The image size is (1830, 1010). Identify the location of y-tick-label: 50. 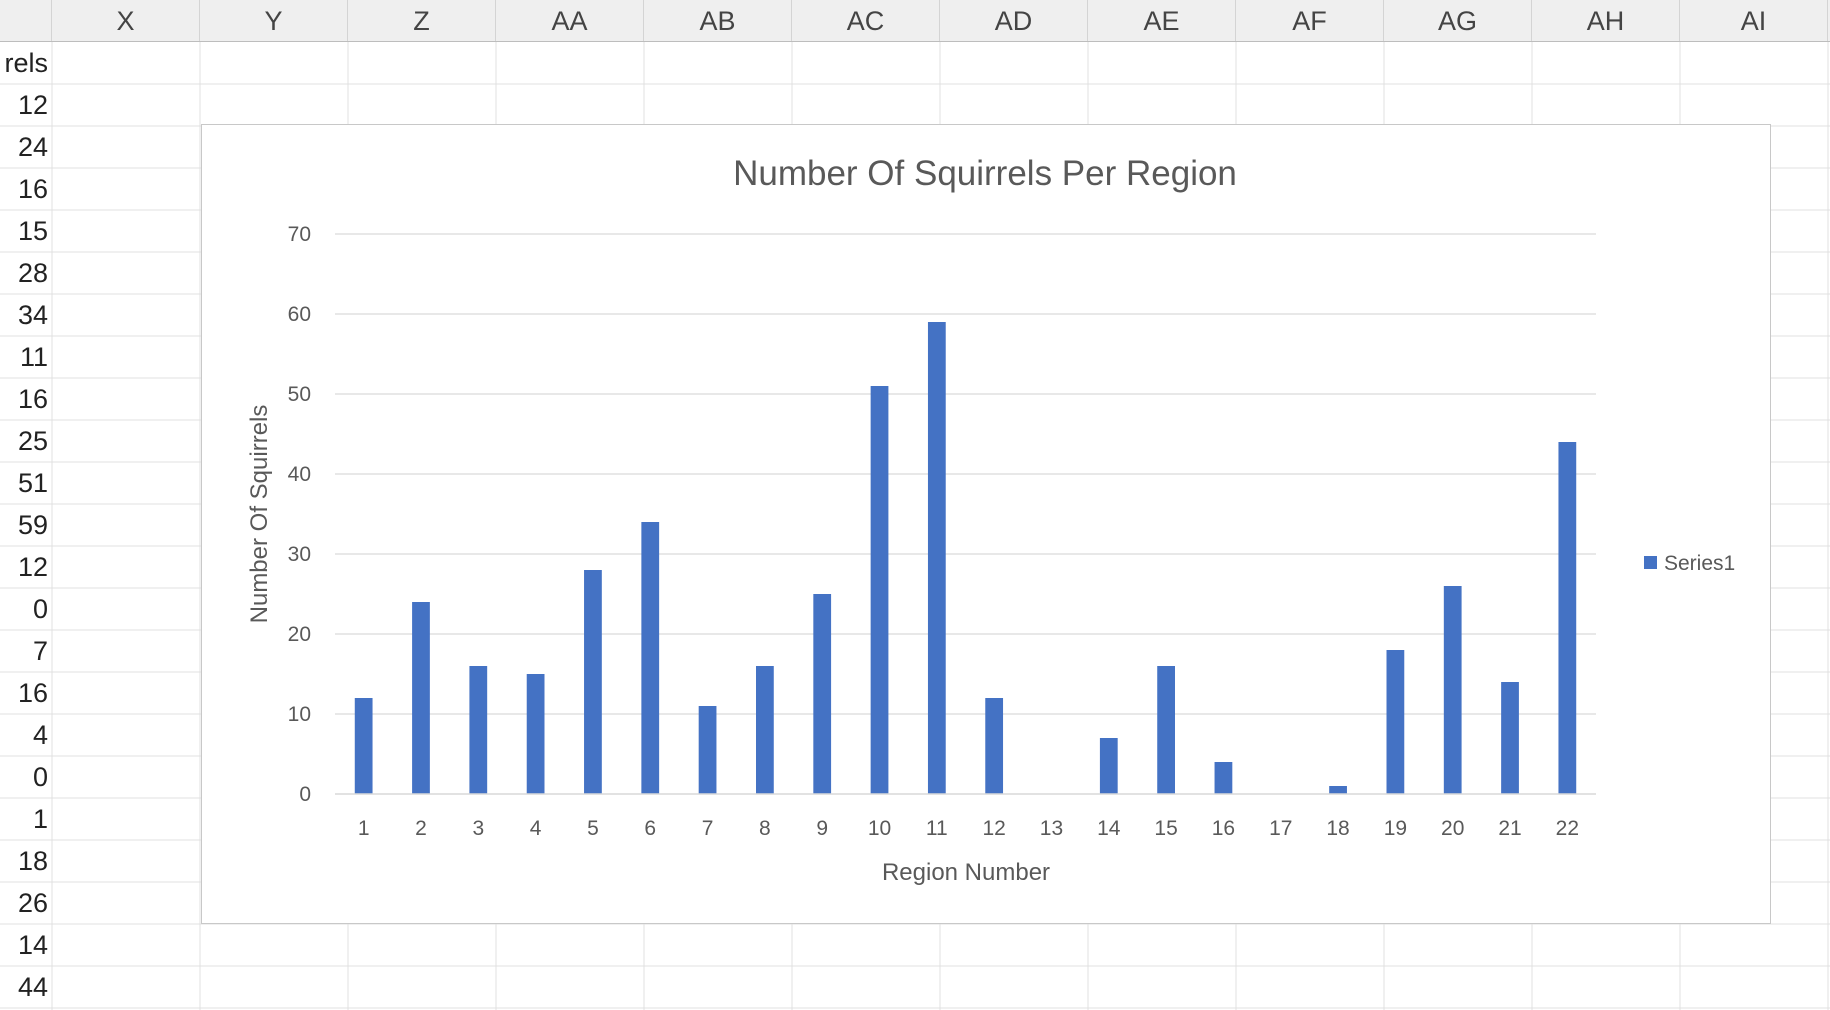
(299, 394).